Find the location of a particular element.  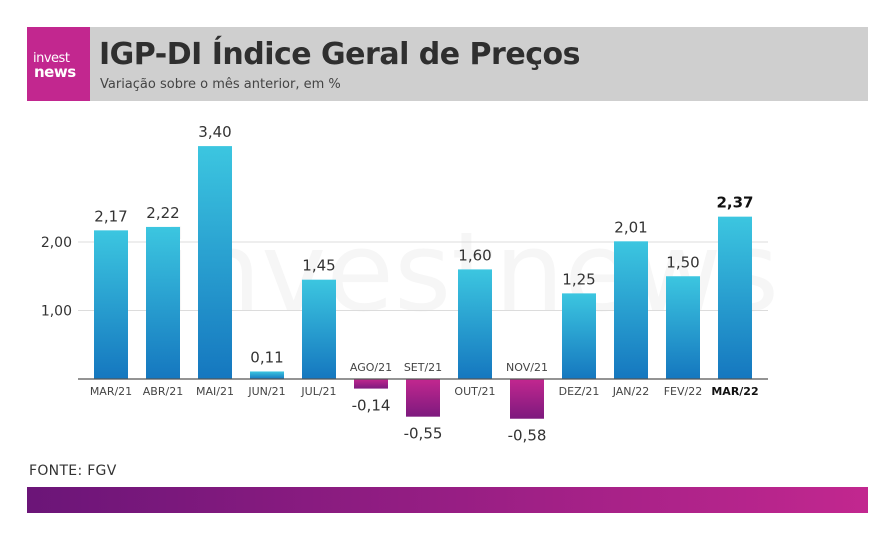

x-tick-label: FEV/22 is located at coordinates (683, 391).